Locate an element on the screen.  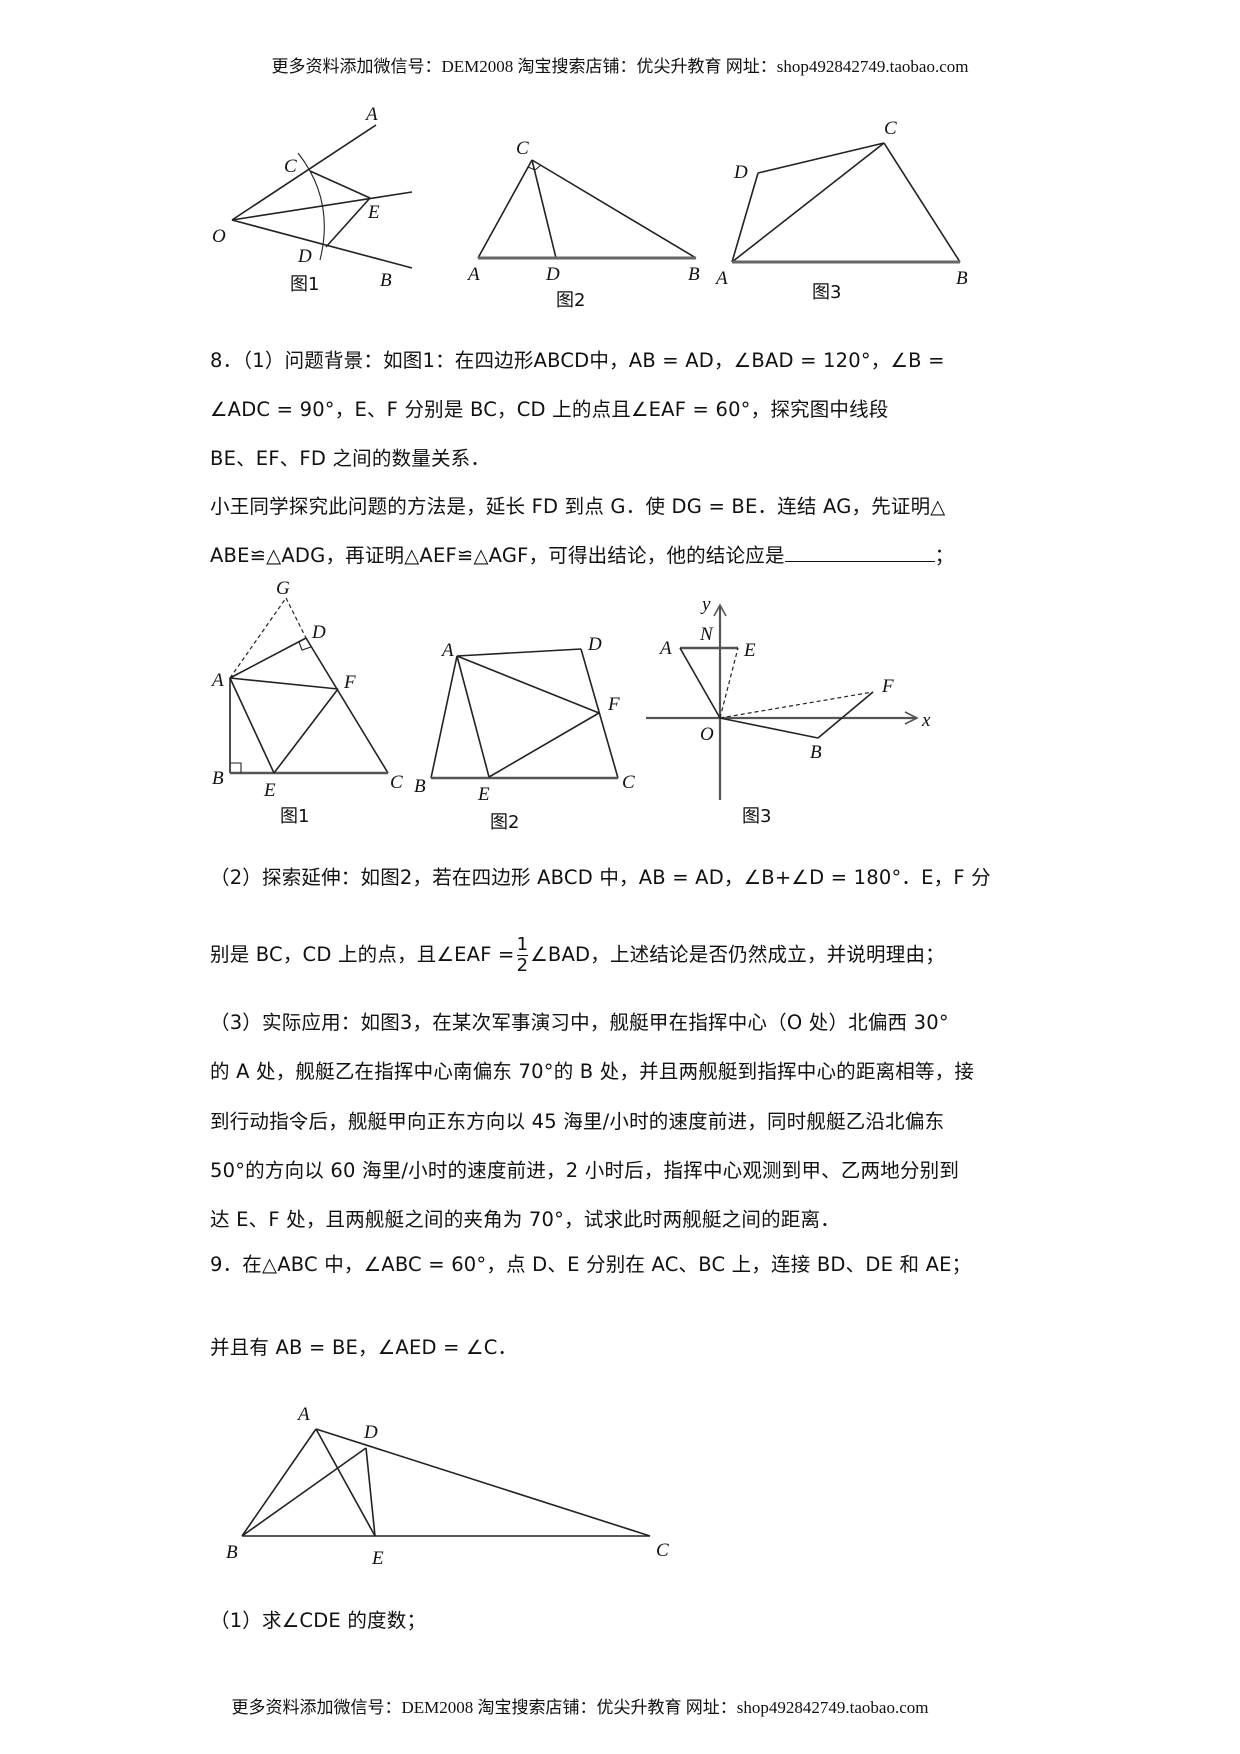
q8-fig3 is located at coordinates (782, 701).